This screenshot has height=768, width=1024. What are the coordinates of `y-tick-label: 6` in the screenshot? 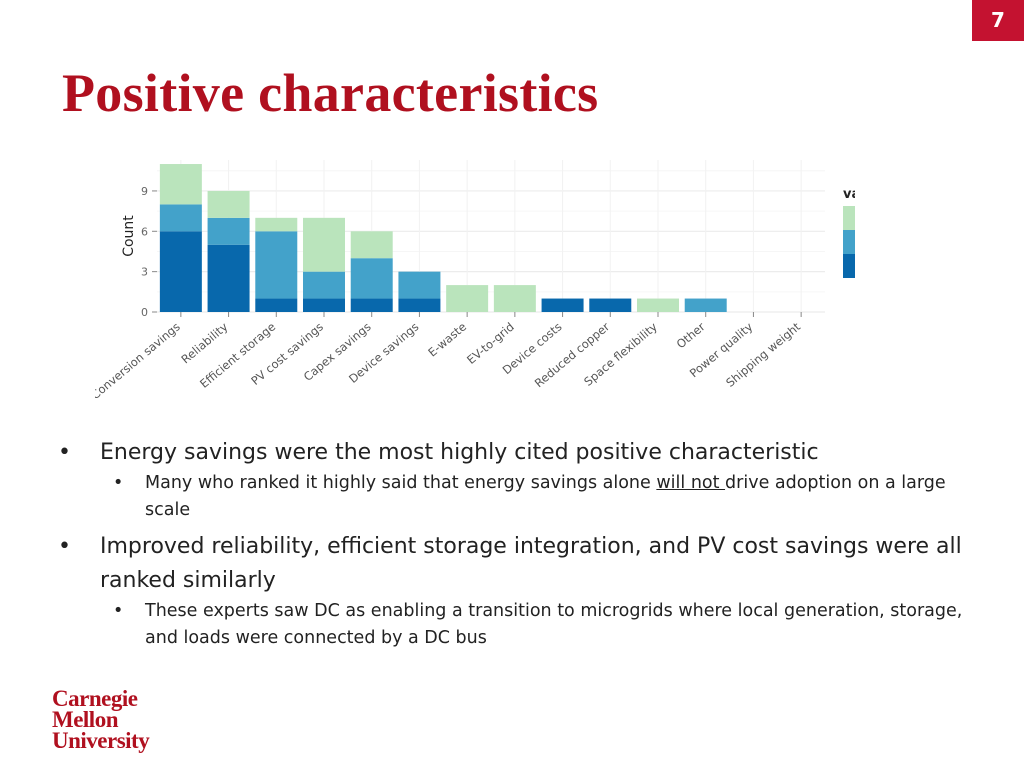 It's located at (144, 231).